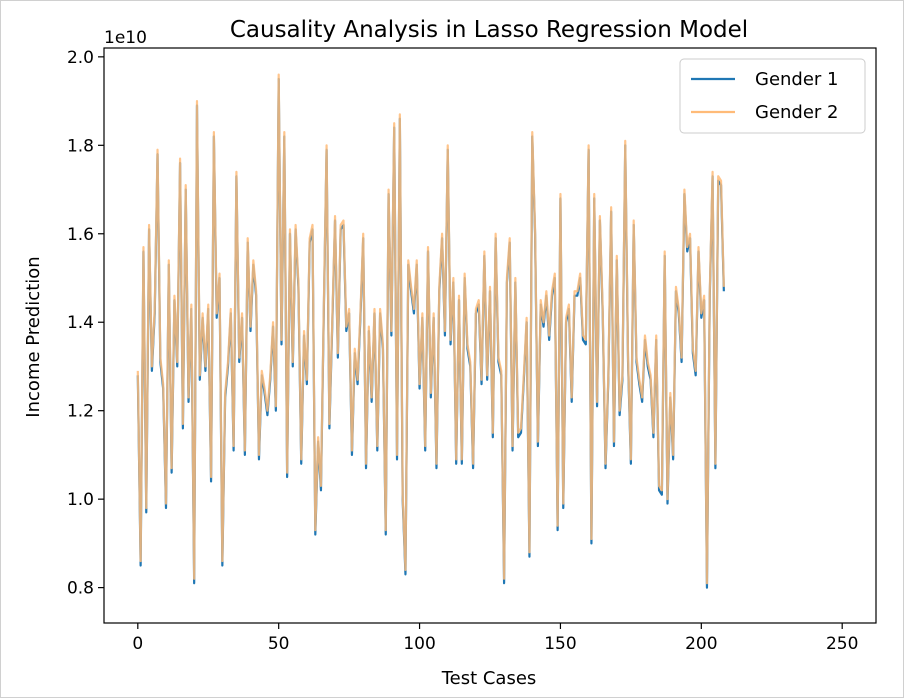 The height and width of the screenshot is (698, 904). Describe the element at coordinates (80, 58) in the screenshot. I see `y-tick-label: 2.0` at that location.